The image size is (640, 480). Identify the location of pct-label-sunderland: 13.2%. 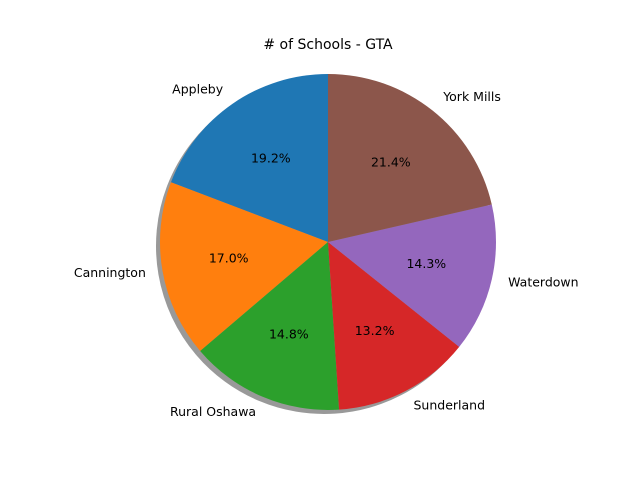
(375, 330).